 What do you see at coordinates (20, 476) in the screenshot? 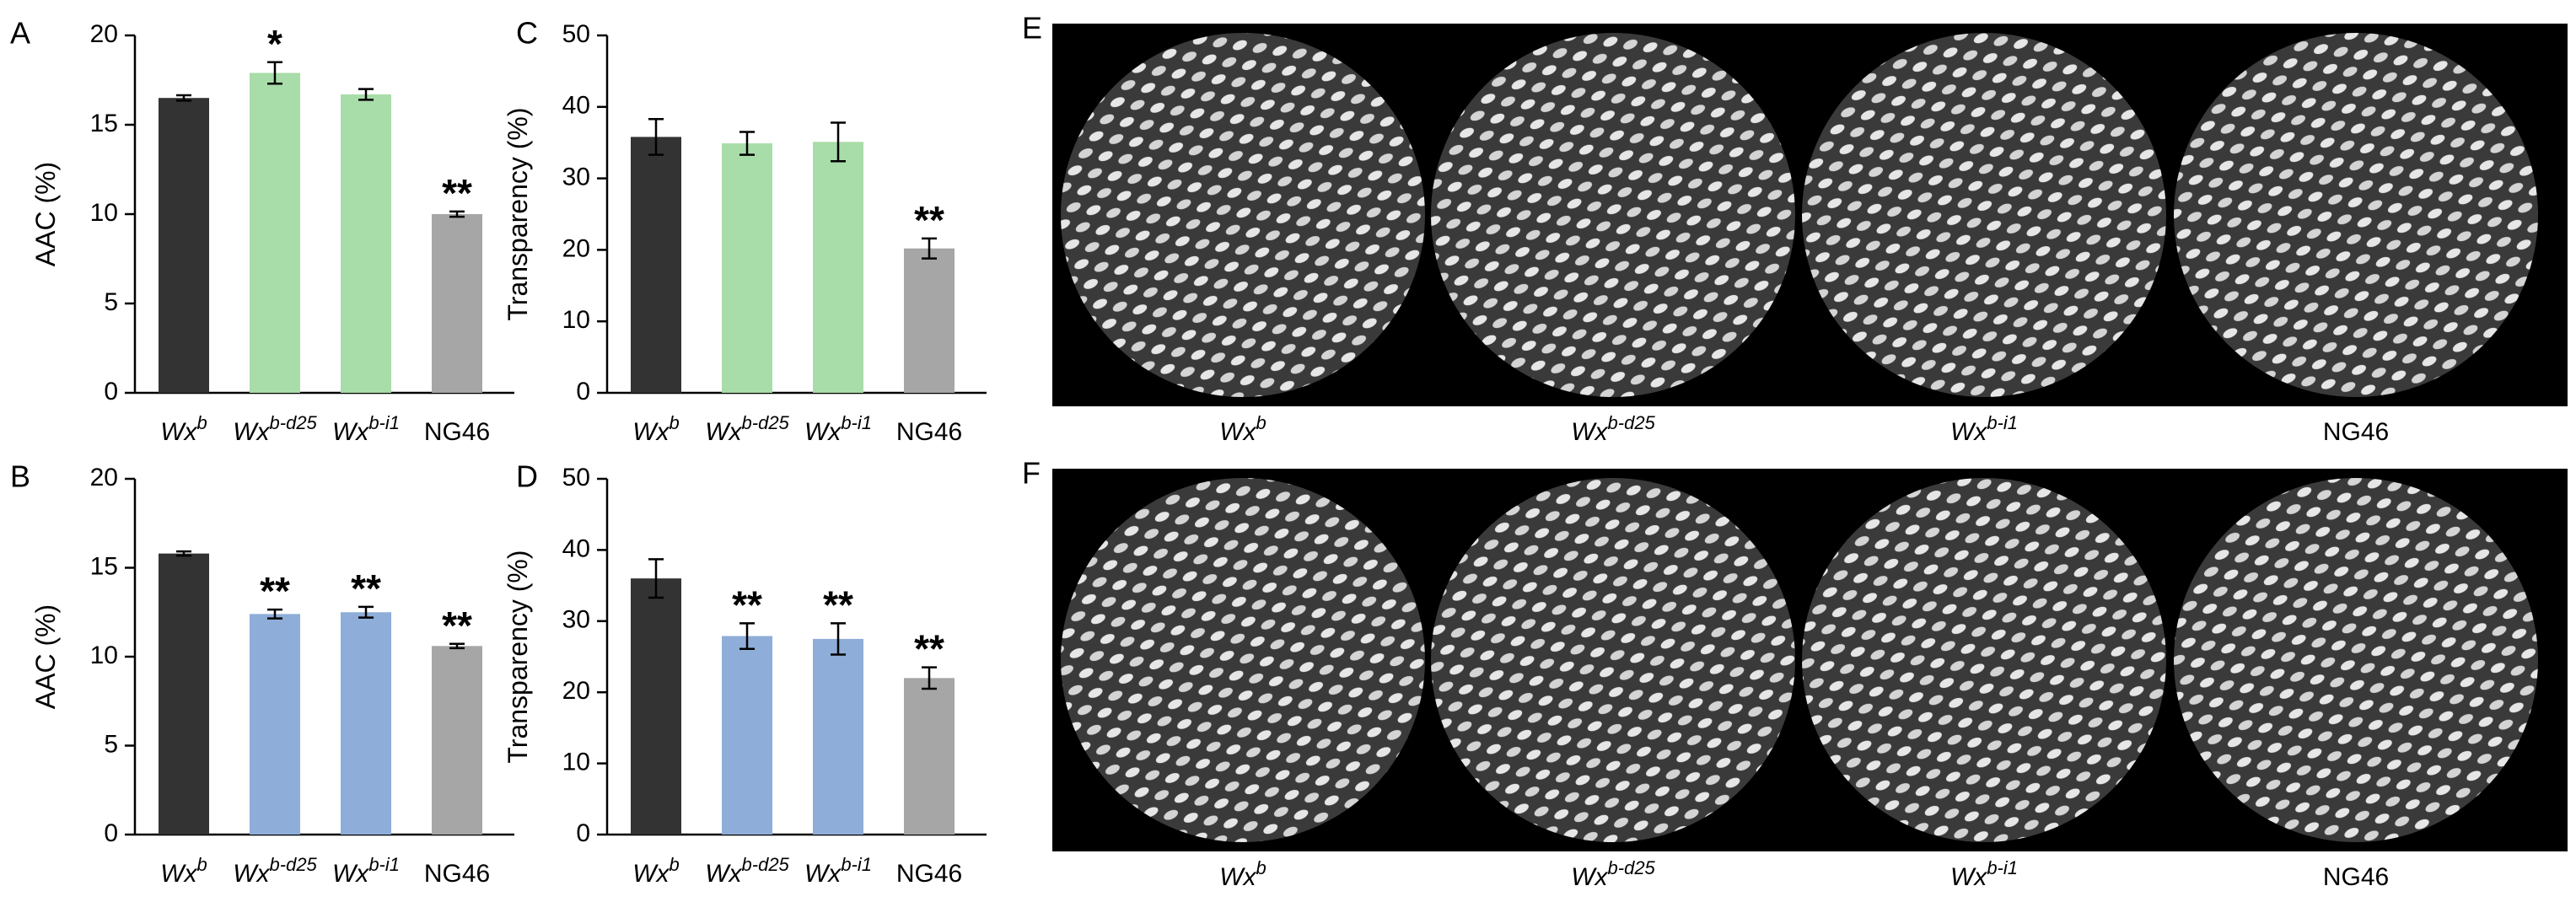
I see `panel-letter: B` at bounding box center [20, 476].